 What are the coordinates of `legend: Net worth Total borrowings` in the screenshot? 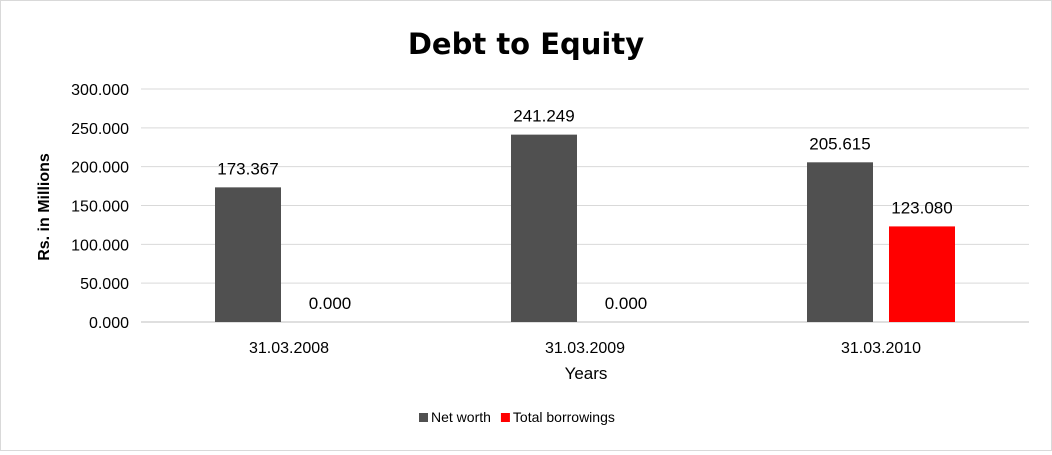 It's located at (517, 417).